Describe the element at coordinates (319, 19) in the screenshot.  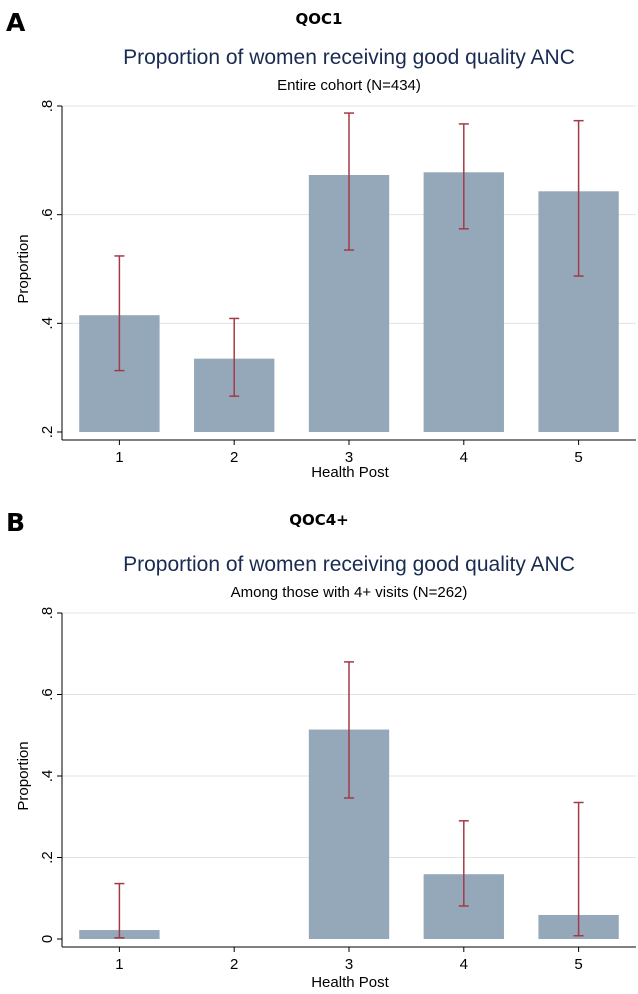
I see `panel-tag: QOC1` at that location.